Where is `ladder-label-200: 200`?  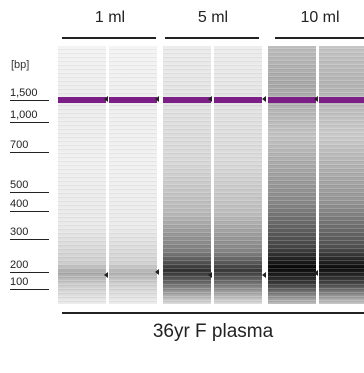
ladder-label-200: 200 is located at coordinates (29, 266).